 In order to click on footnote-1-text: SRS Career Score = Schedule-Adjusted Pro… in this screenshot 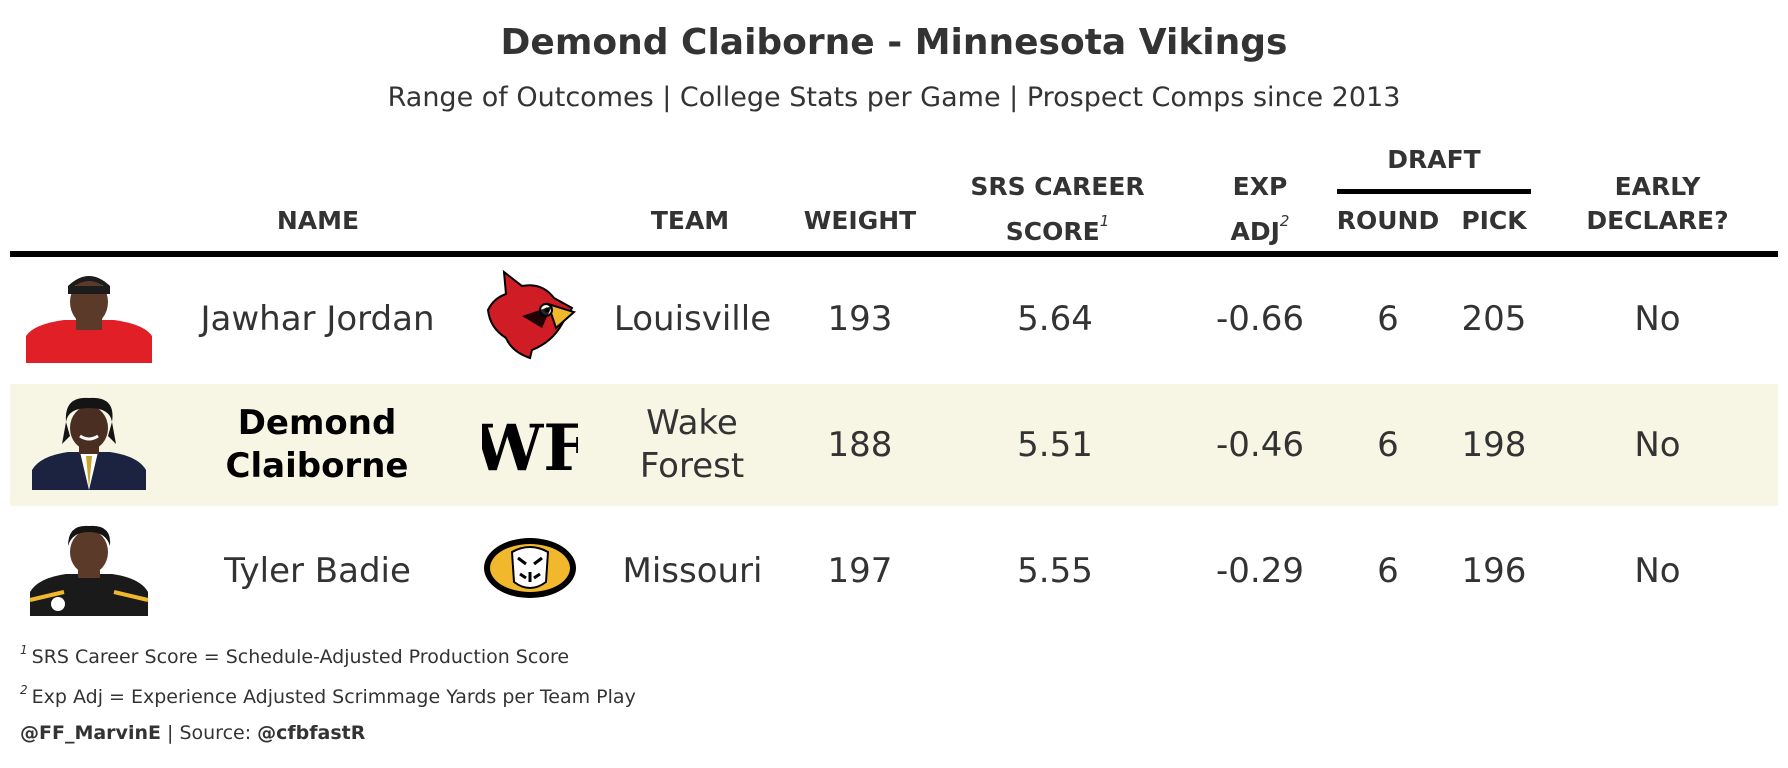, I will do `click(300, 657)`.